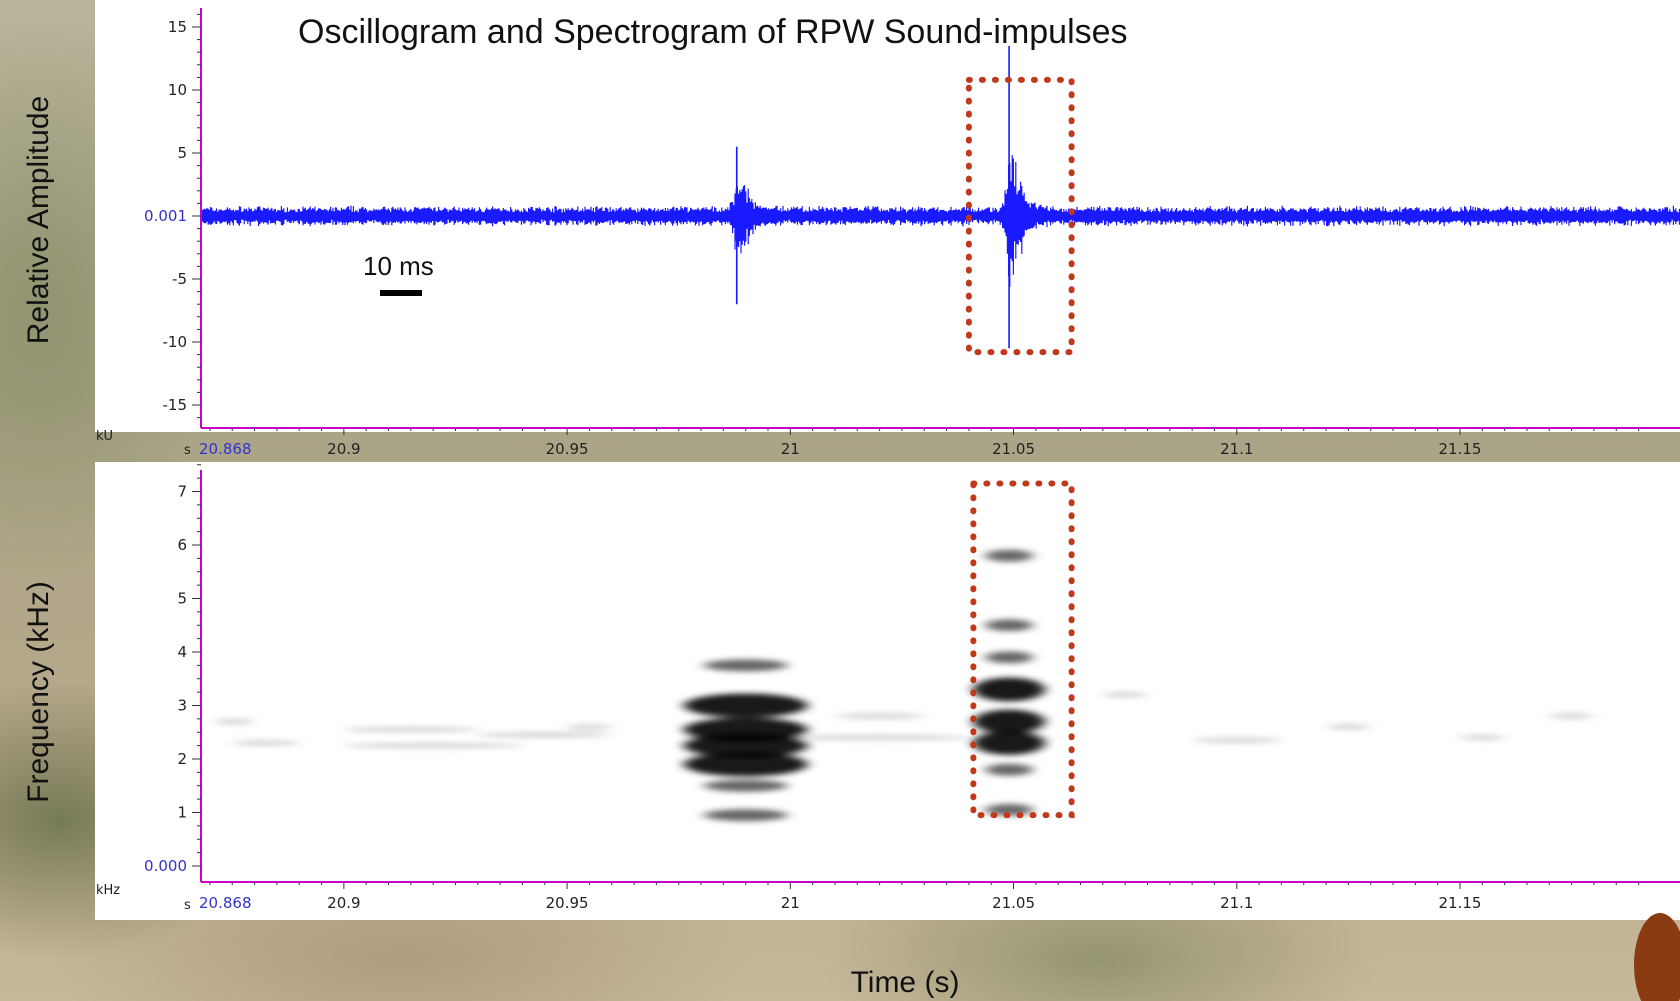 The image size is (1680, 1001). What do you see at coordinates (398, 266) in the screenshot?
I see `scale-bar-label: 10 ms` at bounding box center [398, 266].